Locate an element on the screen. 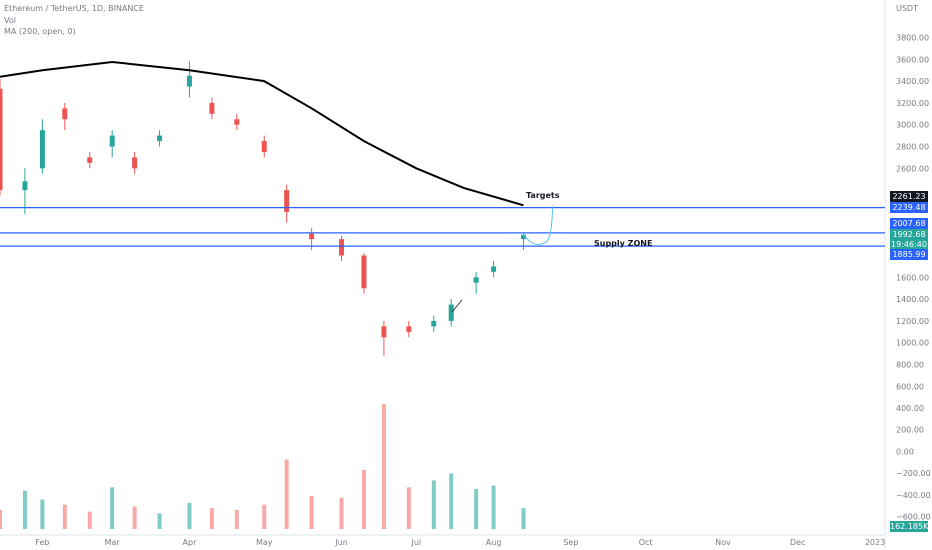 Image resolution: width=932 pixels, height=550 pixels. price-tick-label: −400.00 is located at coordinates (913, 495).